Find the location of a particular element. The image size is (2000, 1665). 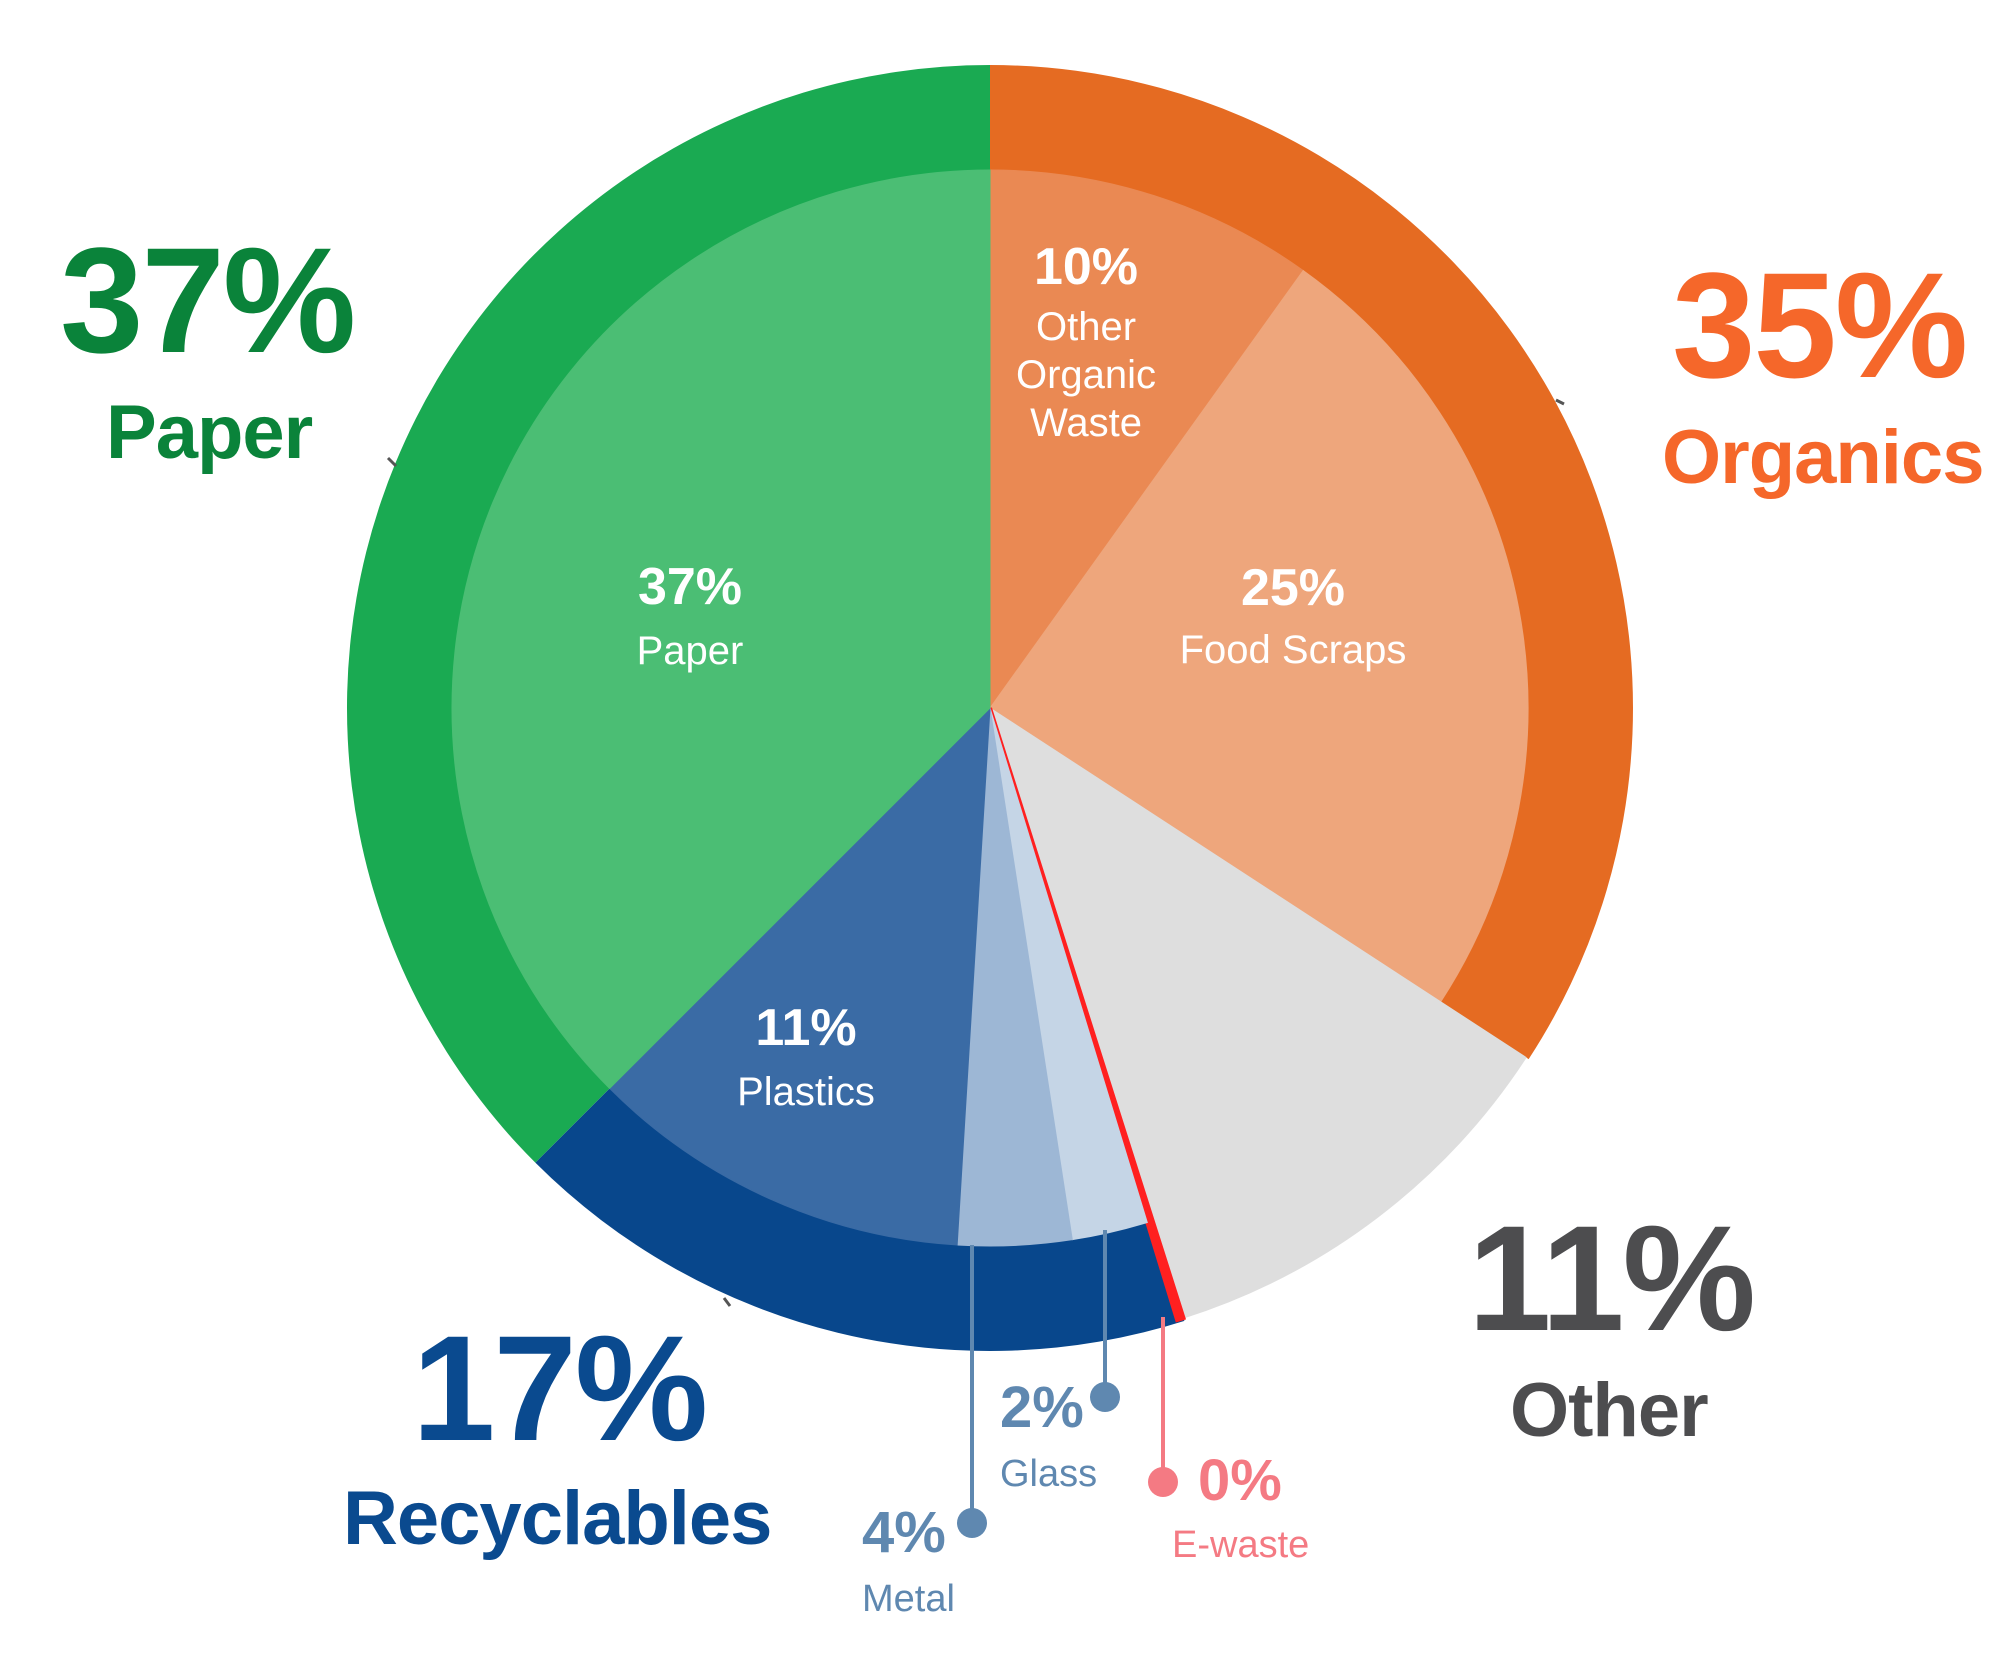

slice-plastics is located at coordinates (799, 976).